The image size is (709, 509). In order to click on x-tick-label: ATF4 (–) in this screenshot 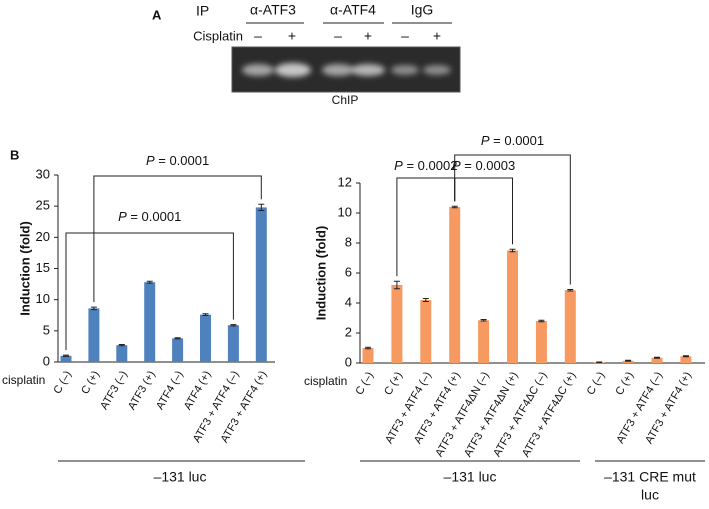, I will do `click(170, 390)`.